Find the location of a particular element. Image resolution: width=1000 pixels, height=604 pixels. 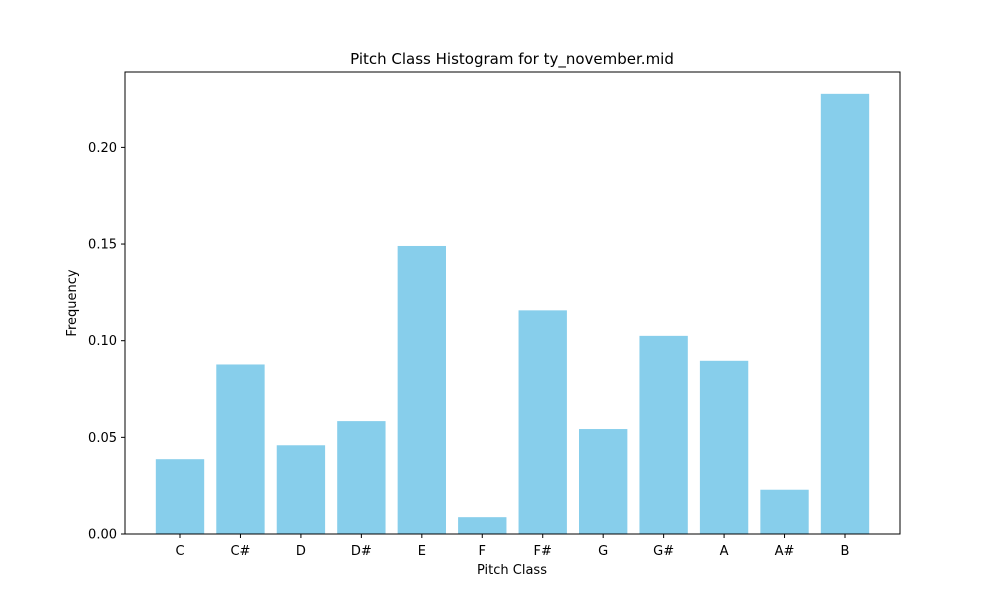

x-tick-label: F# is located at coordinates (543, 551).